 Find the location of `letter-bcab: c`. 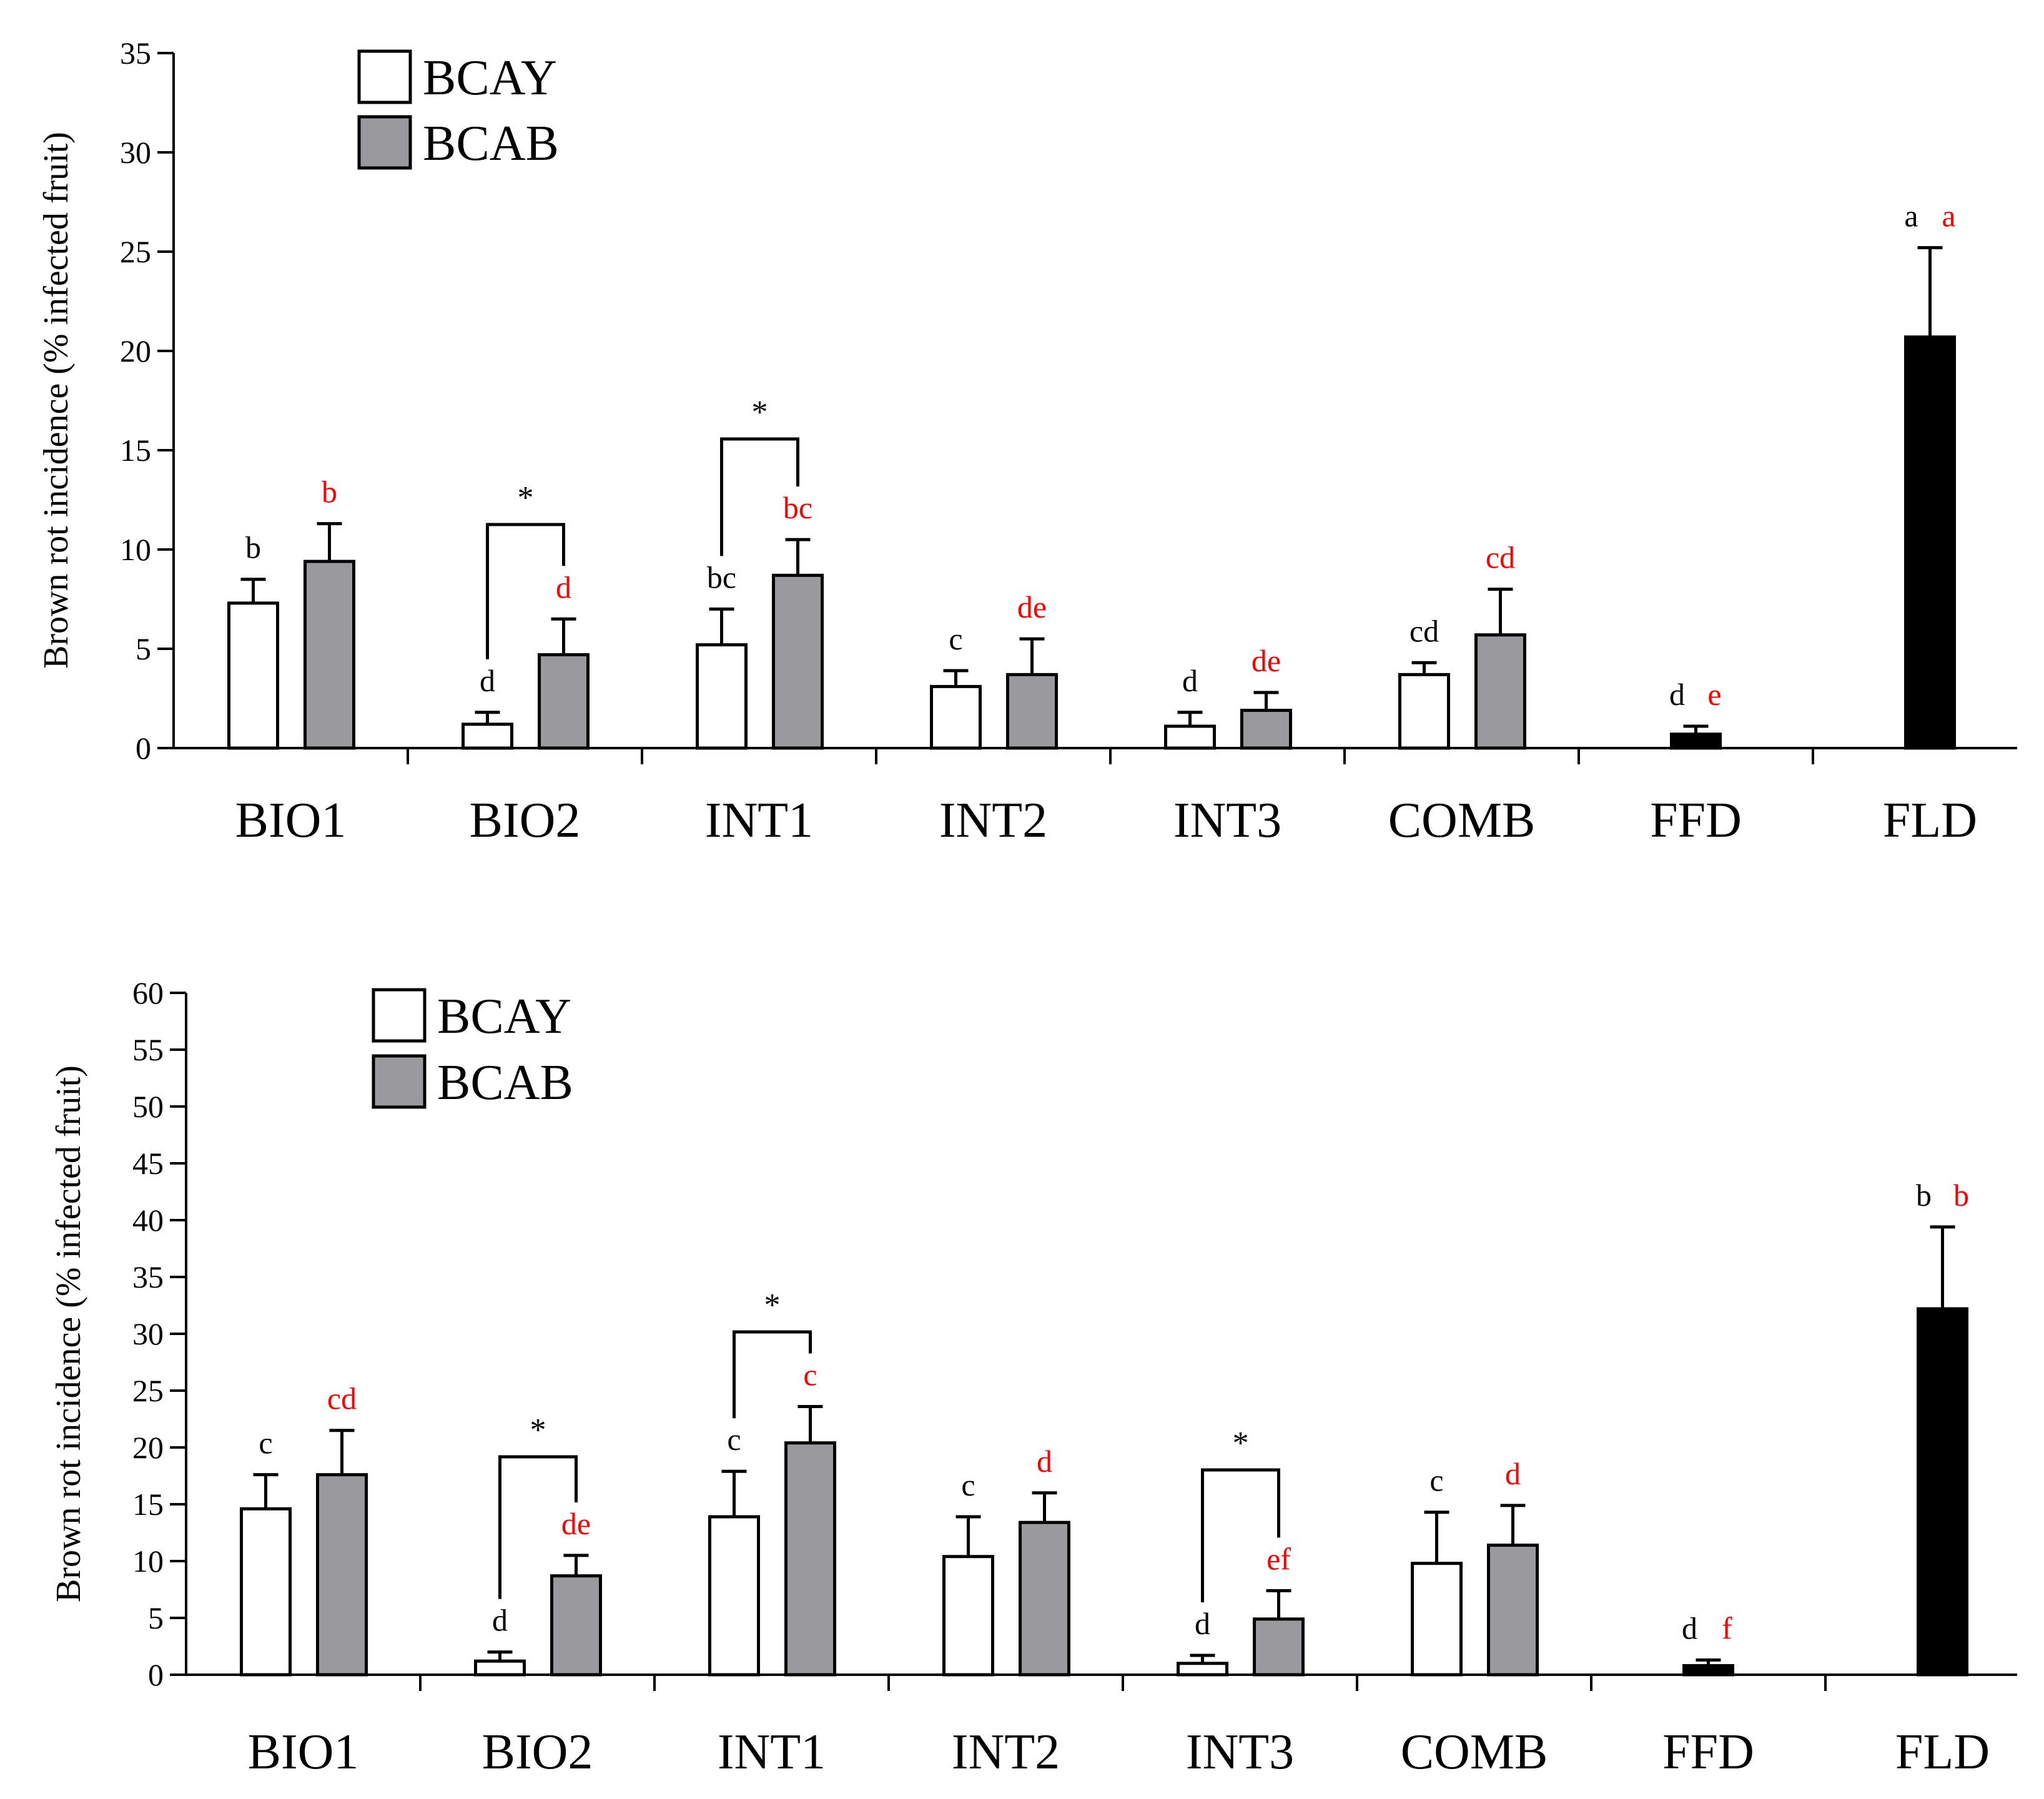

letter-bcab: c is located at coordinates (810, 1375).